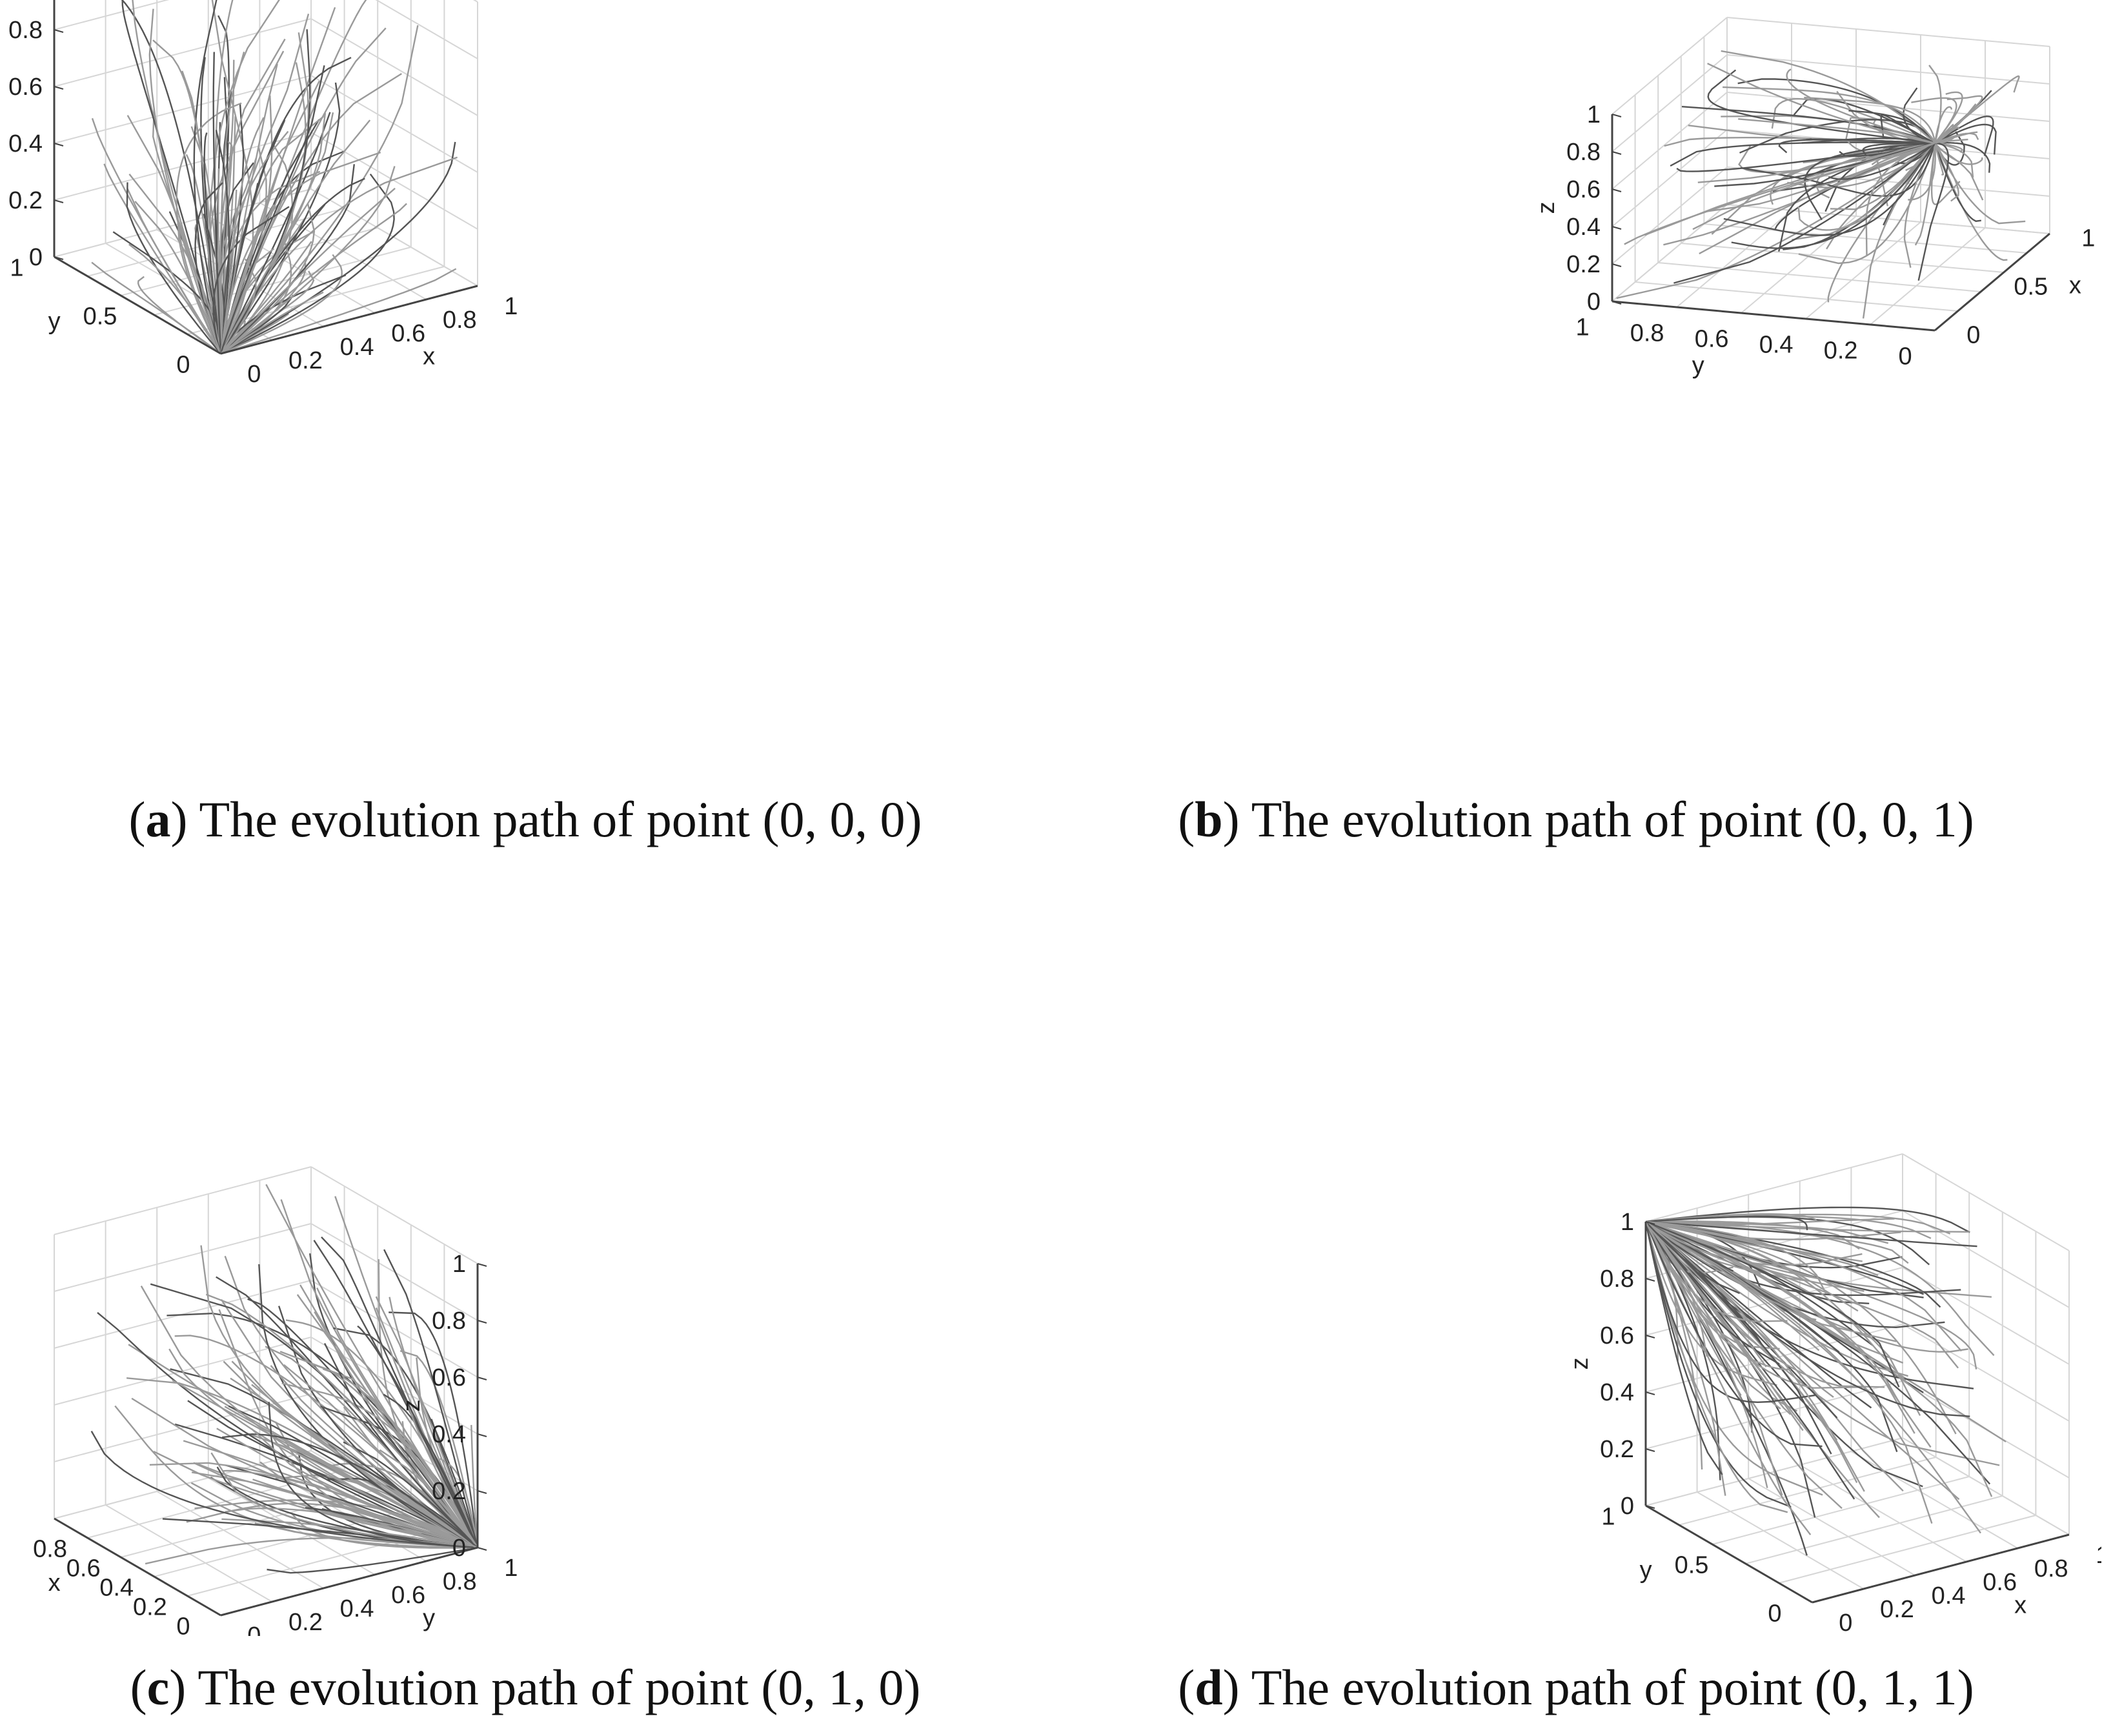  Describe the element at coordinates (1776, 345) in the screenshot. I see `y-tick-label: 0.4` at that location.